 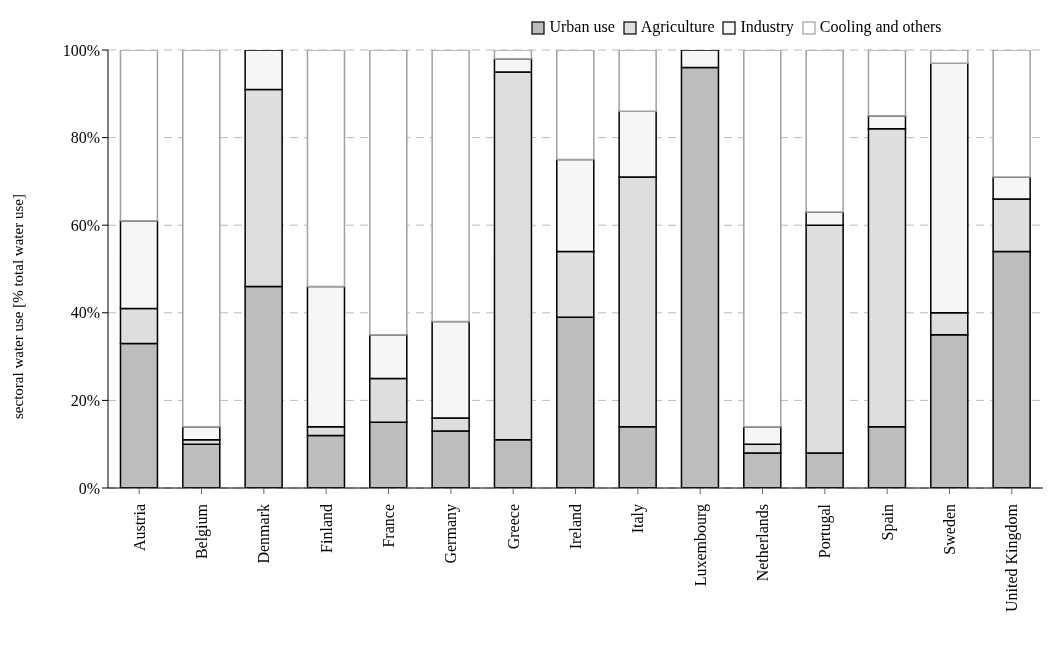 What do you see at coordinates (582, 26) in the screenshot?
I see `legend-label: Urban use` at bounding box center [582, 26].